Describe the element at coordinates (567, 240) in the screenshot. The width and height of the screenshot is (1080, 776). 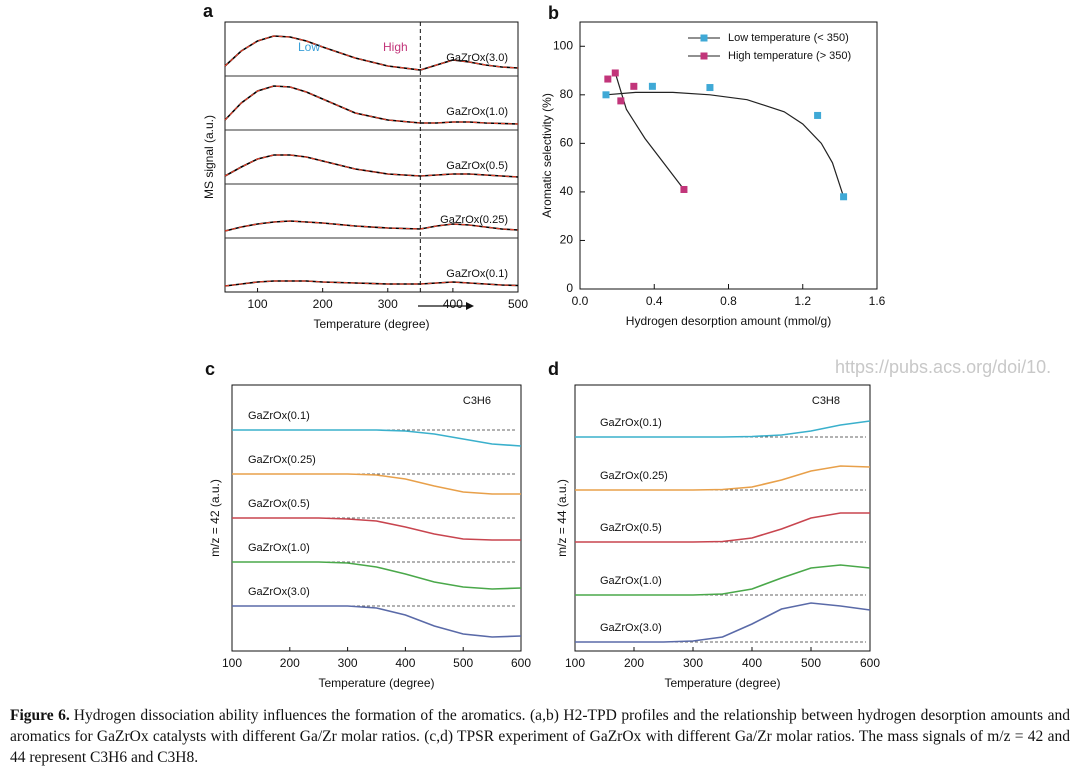
I see `y-tick-label: 20` at that location.